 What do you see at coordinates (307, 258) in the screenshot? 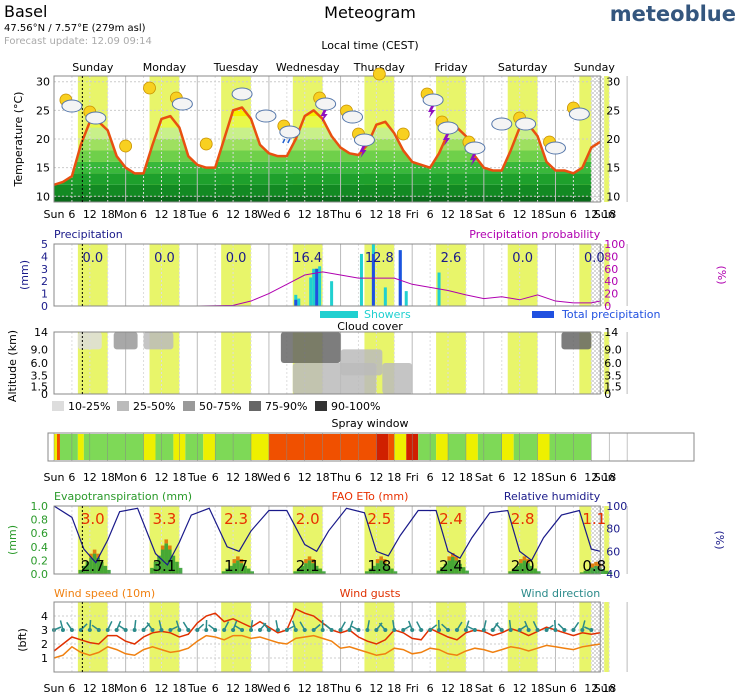
I see `daily-precip-total: 16.4` at bounding box center [307, 258].